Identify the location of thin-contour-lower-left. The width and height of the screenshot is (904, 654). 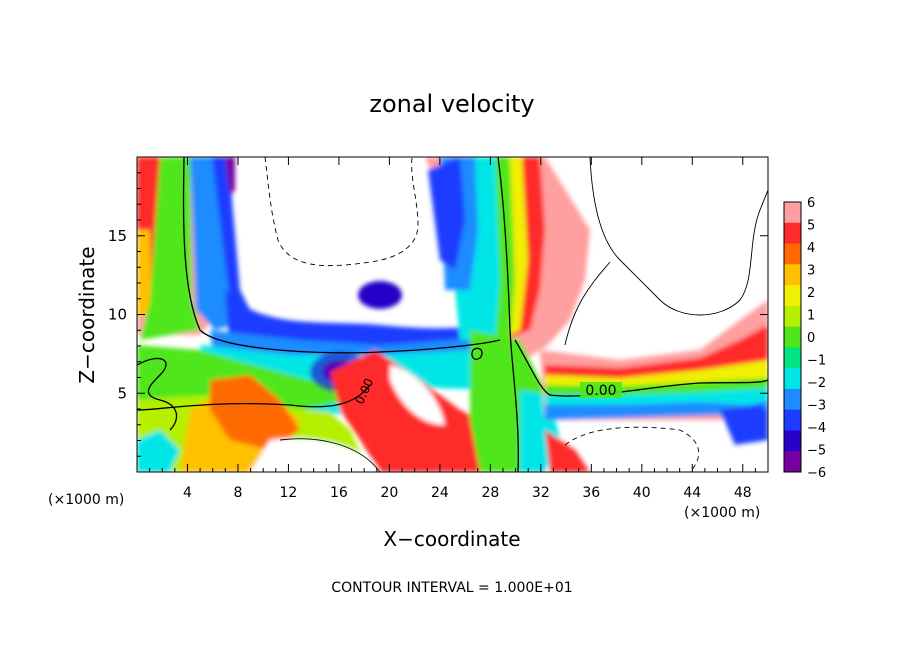
(330, 455).